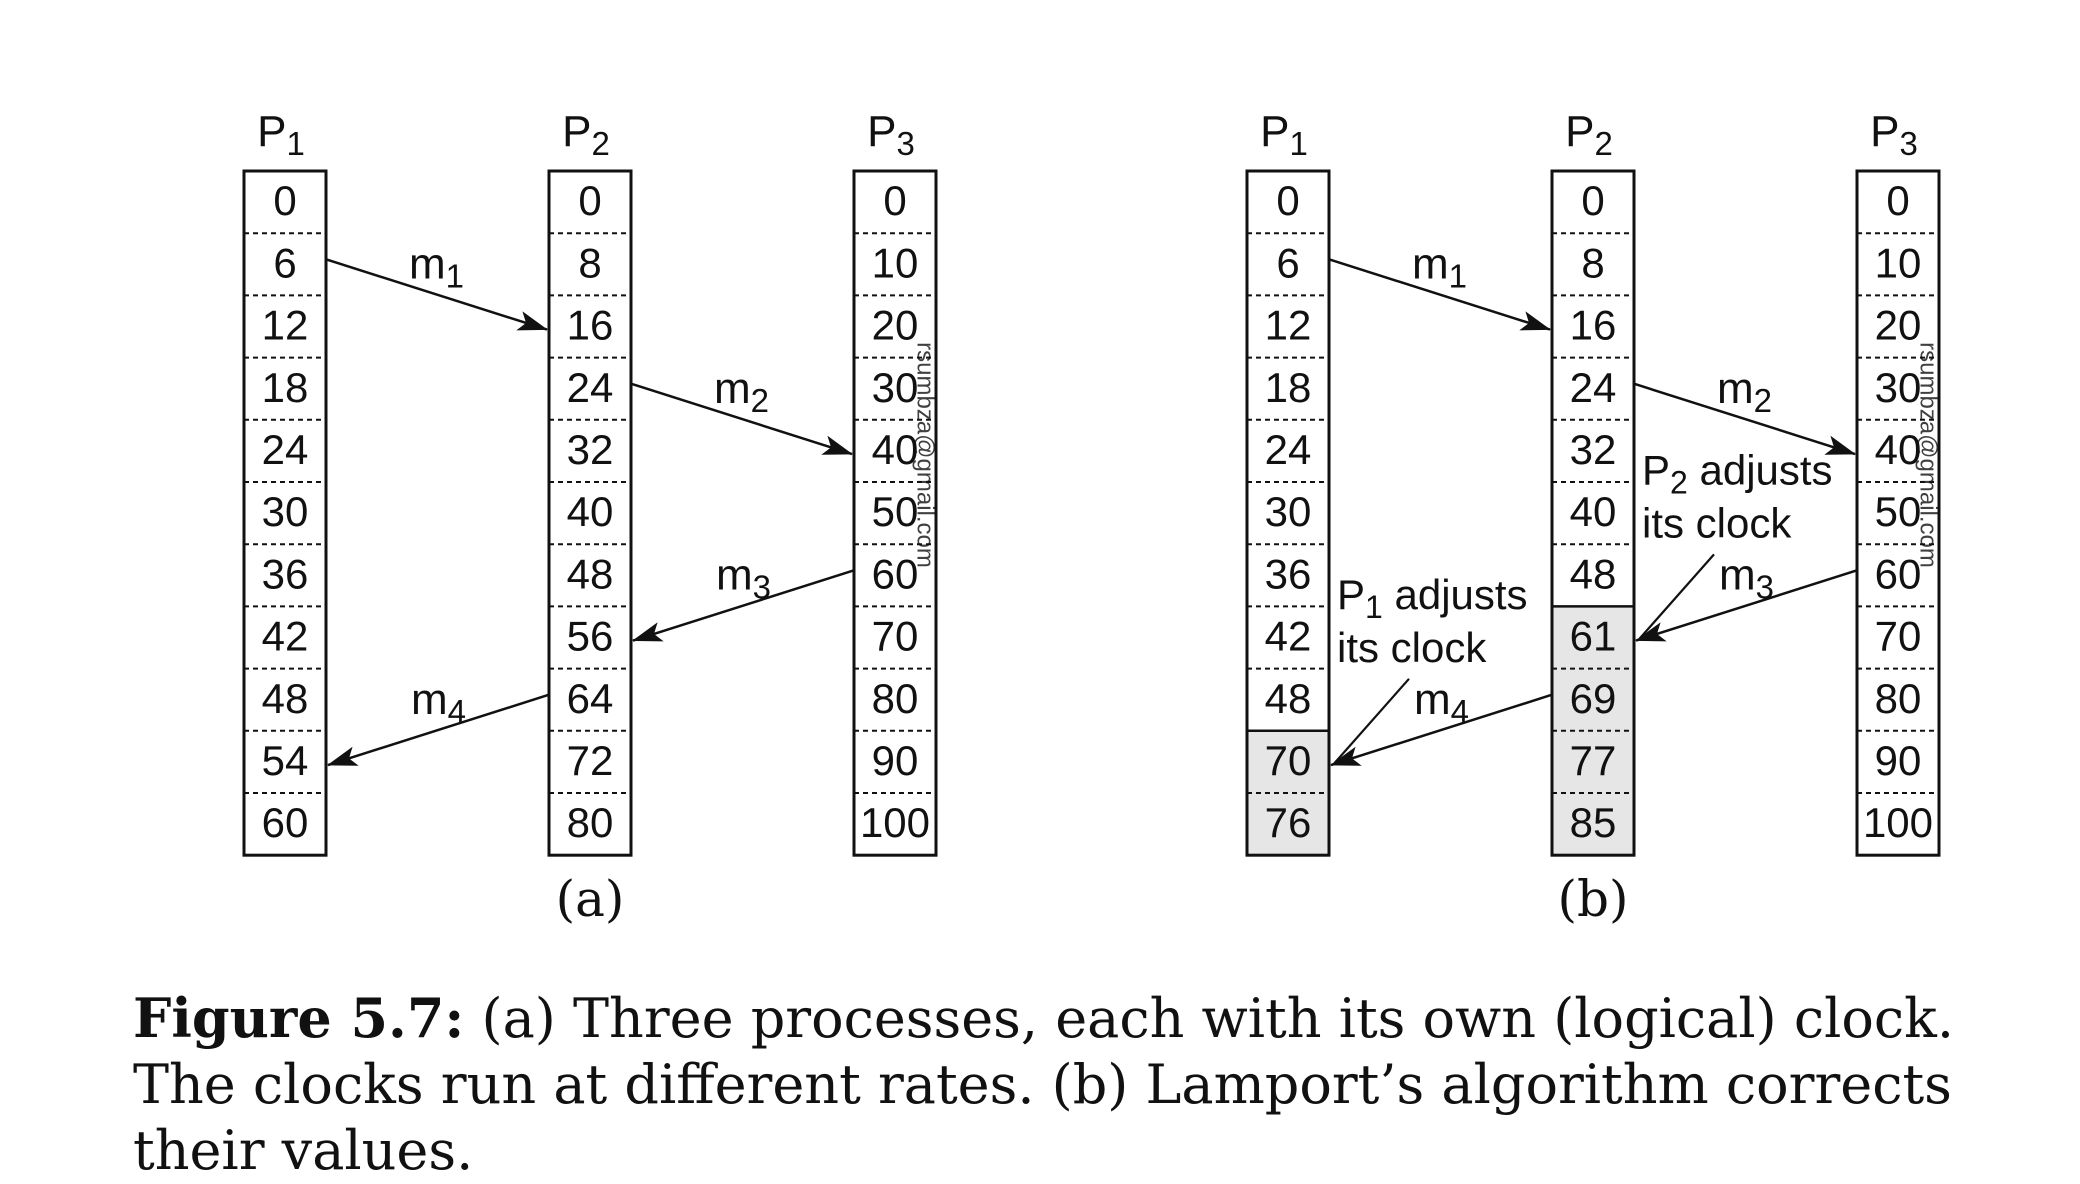 This screenshot has width=2080, height=1184. I want to click on adjust-annotation: P1 adjusts, so click(1432, 598).